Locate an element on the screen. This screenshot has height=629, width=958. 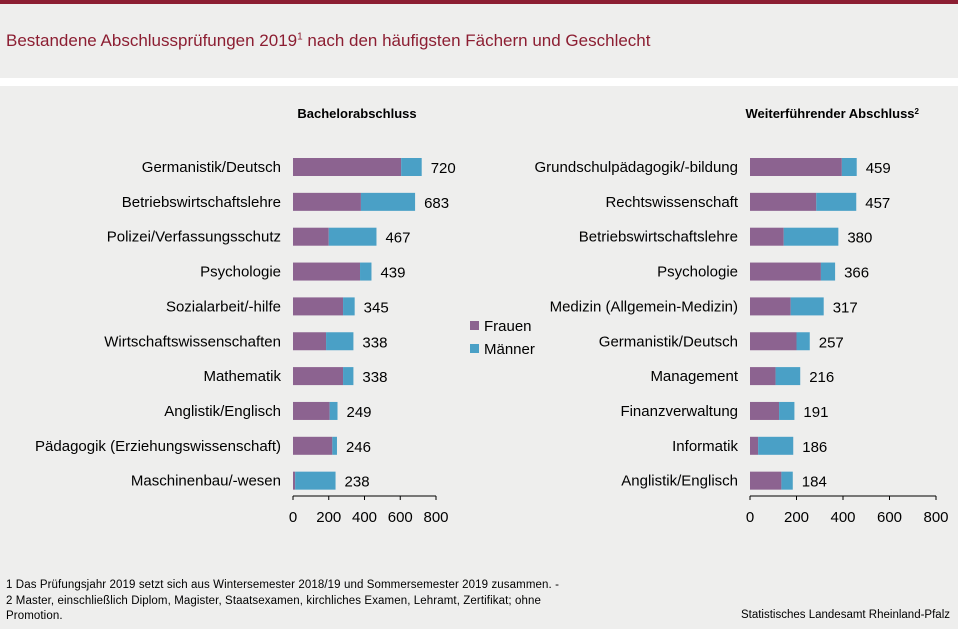
master-category-label: Finanzverwaltung is located at coordinates (679, 411).